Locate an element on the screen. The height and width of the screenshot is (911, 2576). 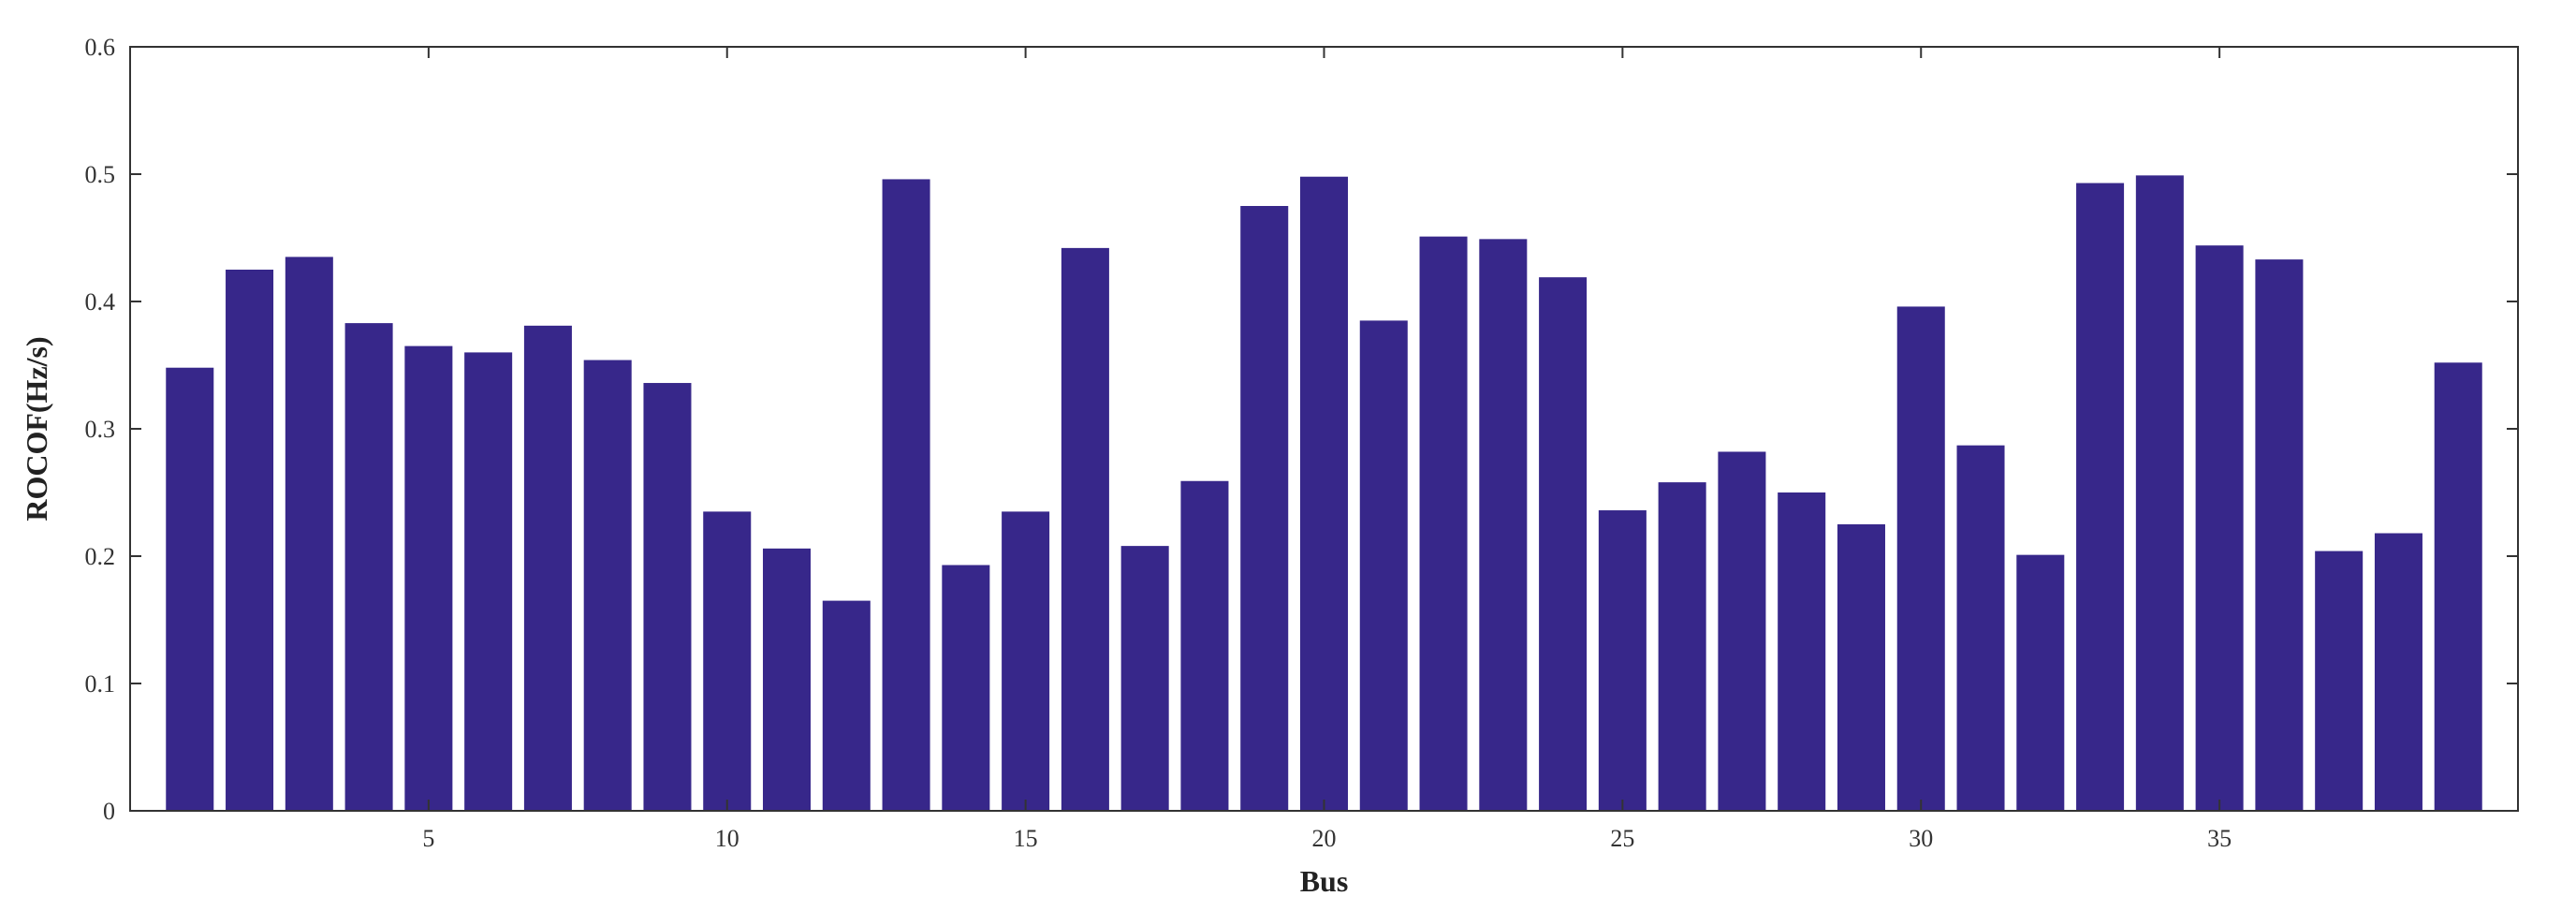
x-tick-label: 30 is located at coordinates (1921, 838).